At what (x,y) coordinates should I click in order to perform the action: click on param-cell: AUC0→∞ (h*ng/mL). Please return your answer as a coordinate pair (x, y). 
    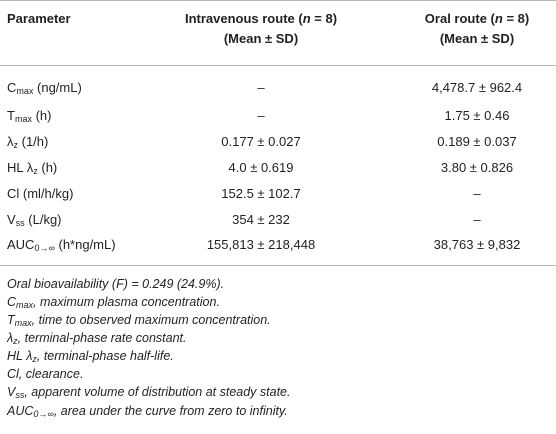
    Looking at the image, I should click on (61, 245).